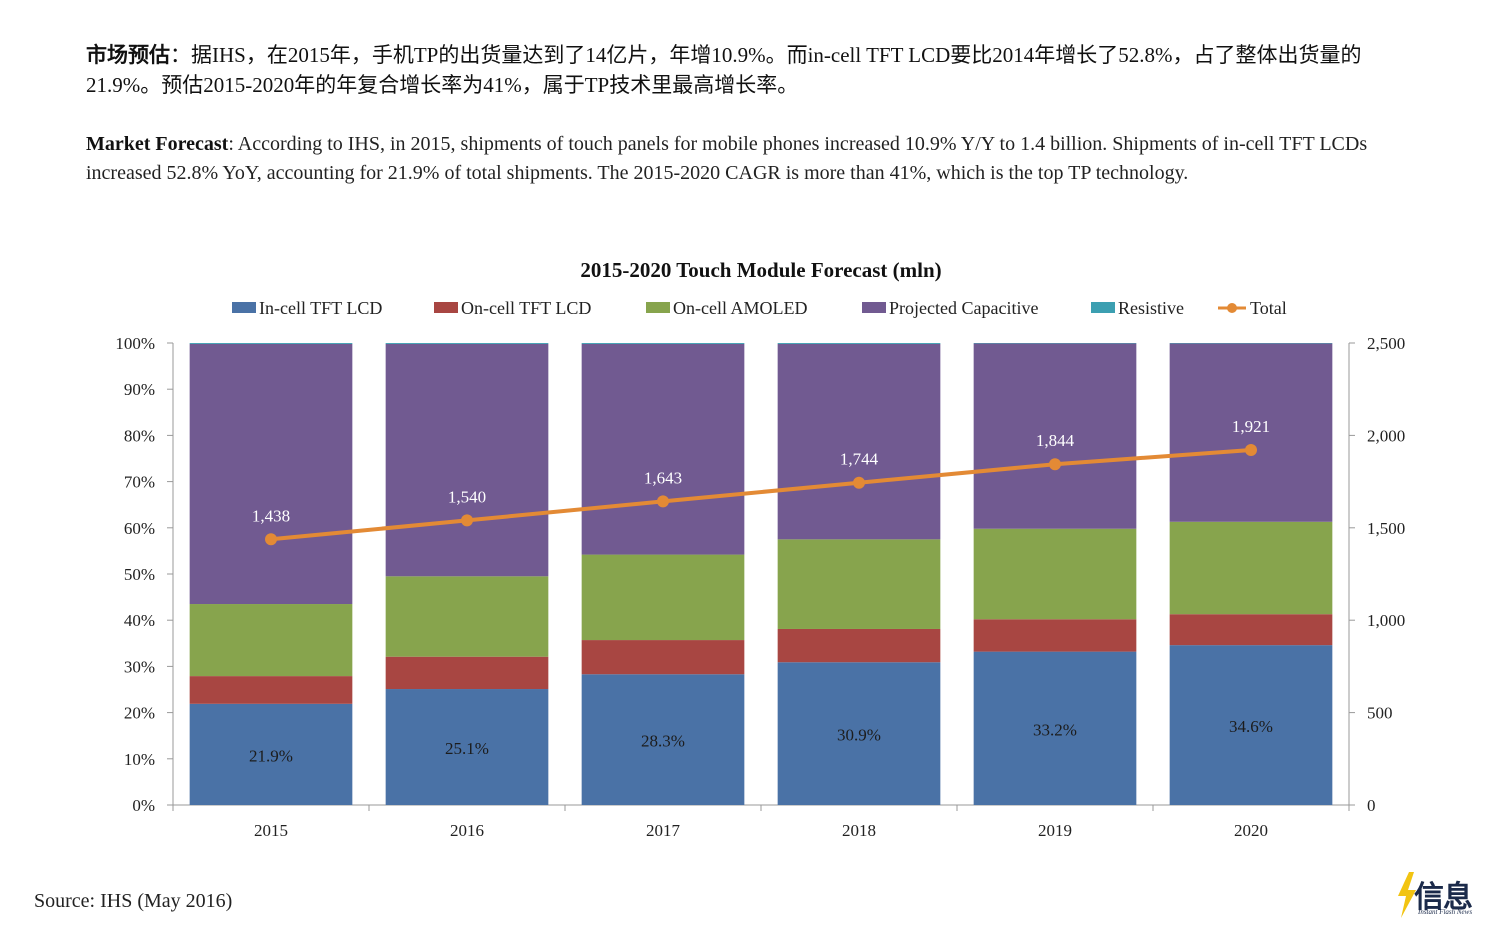 The height and width of the screenshot is (945, 1512). Describe the element at coordinates (1371, 805) in the screenshot. I see `right-tick-label: 0` at that location.